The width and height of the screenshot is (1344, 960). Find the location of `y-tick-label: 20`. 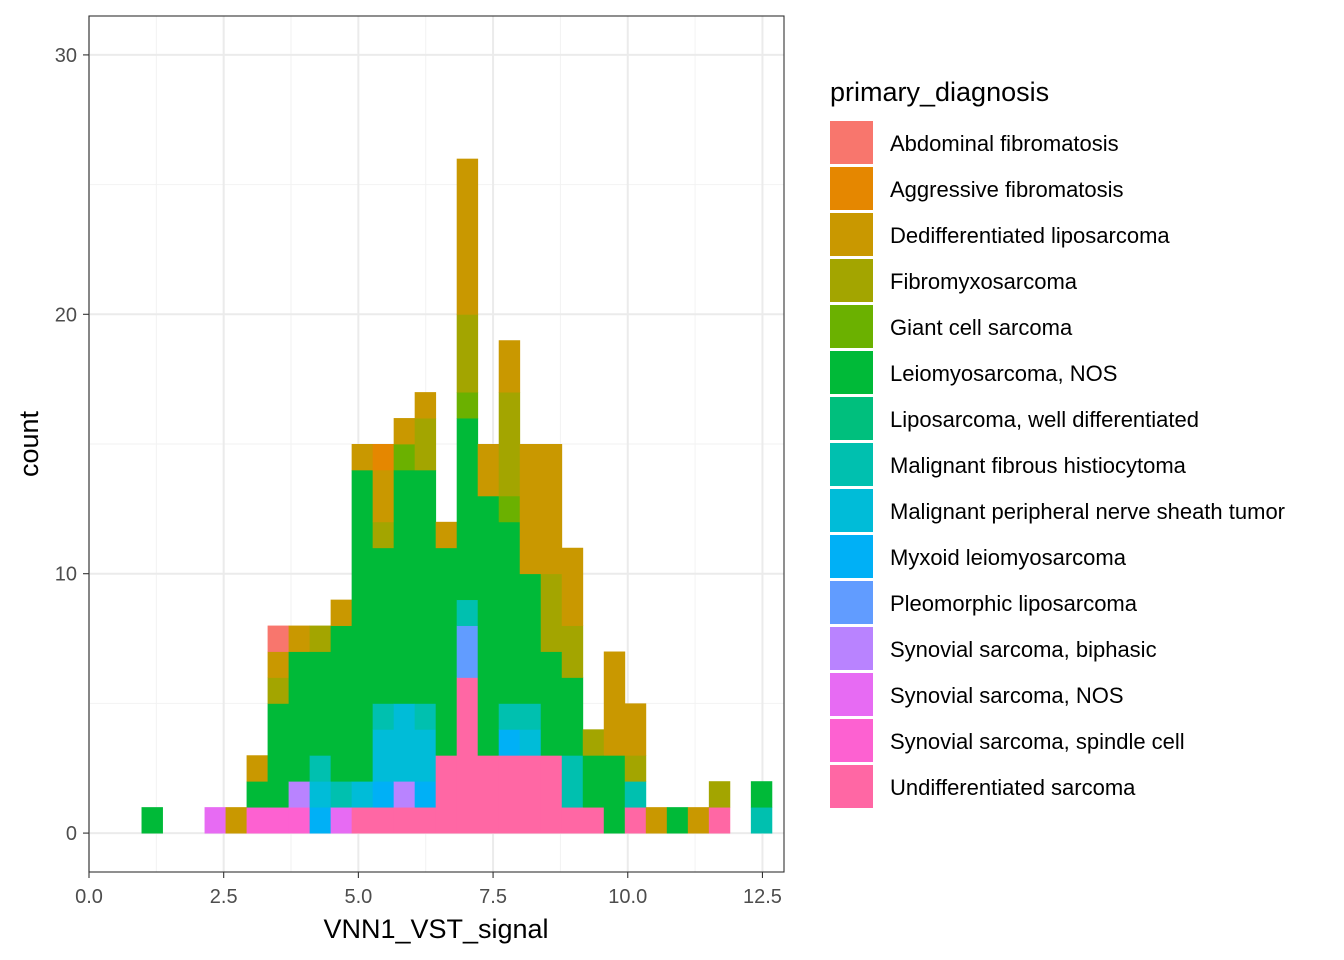

y-tick-label: 20 is located at coordinates (66, 315).